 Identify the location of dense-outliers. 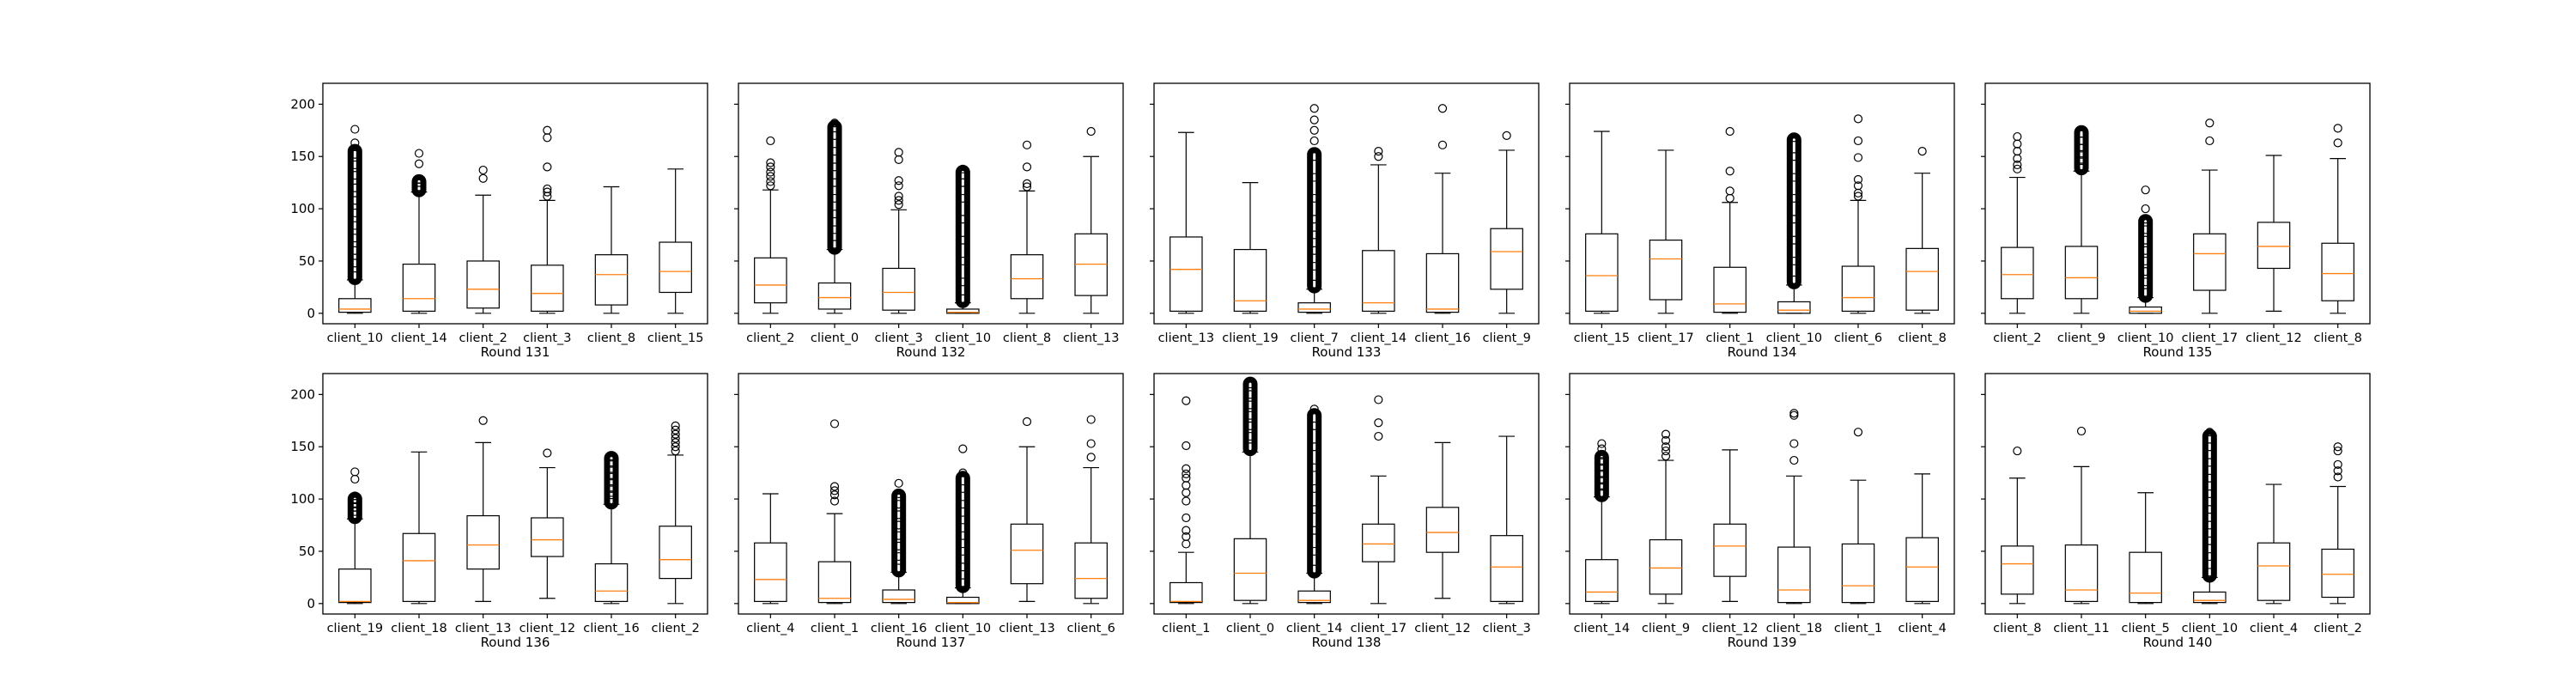
(1314, 493).